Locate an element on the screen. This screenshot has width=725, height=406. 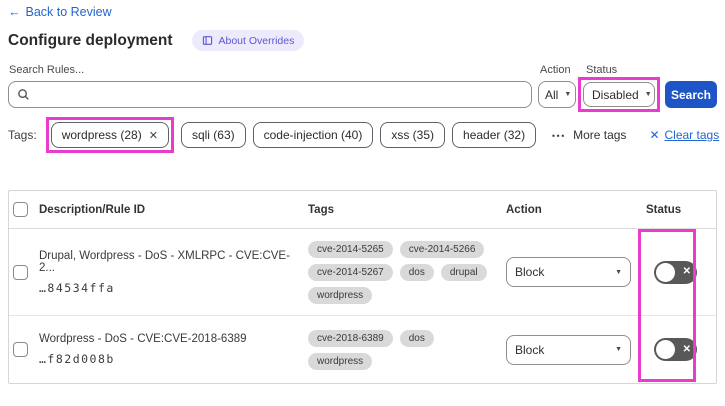
status-dropdown: Disabled ▼ is located at coordinates (619, 94).